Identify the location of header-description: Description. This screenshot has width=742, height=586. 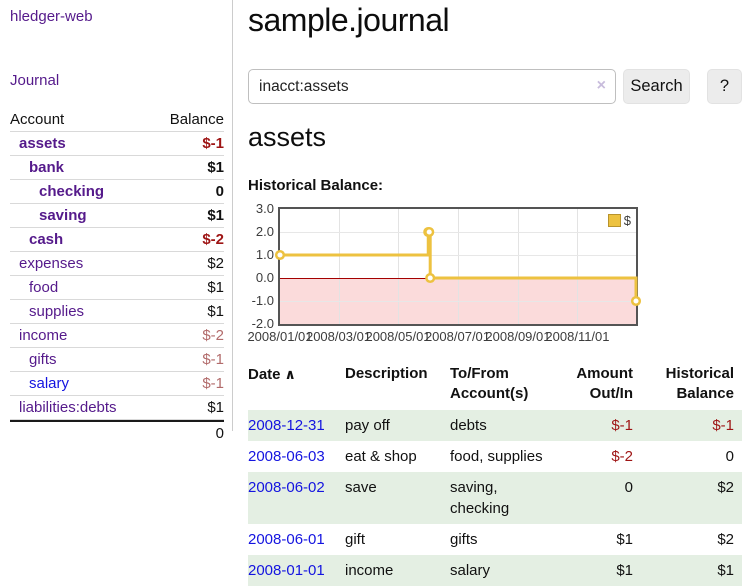
(386, 373).